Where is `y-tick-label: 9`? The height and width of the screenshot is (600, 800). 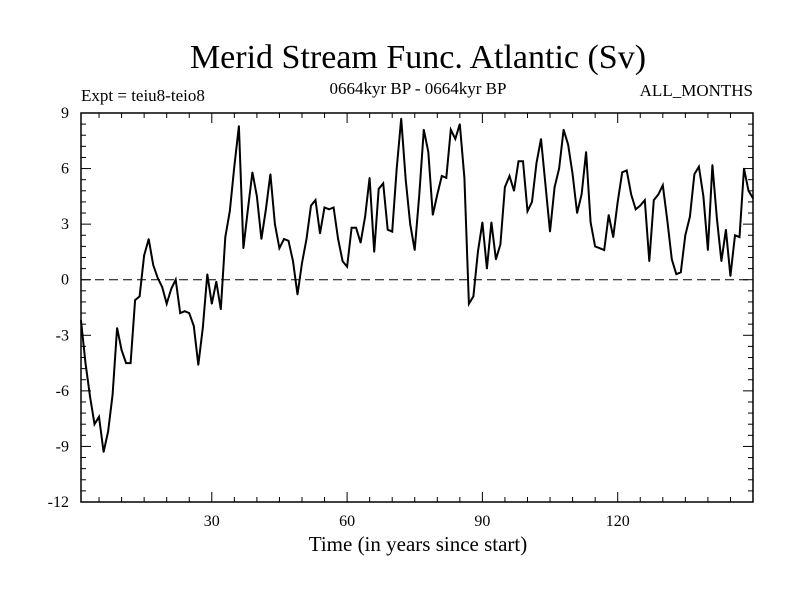 y-tick-label: 9 is located at coordinates (65, 113).